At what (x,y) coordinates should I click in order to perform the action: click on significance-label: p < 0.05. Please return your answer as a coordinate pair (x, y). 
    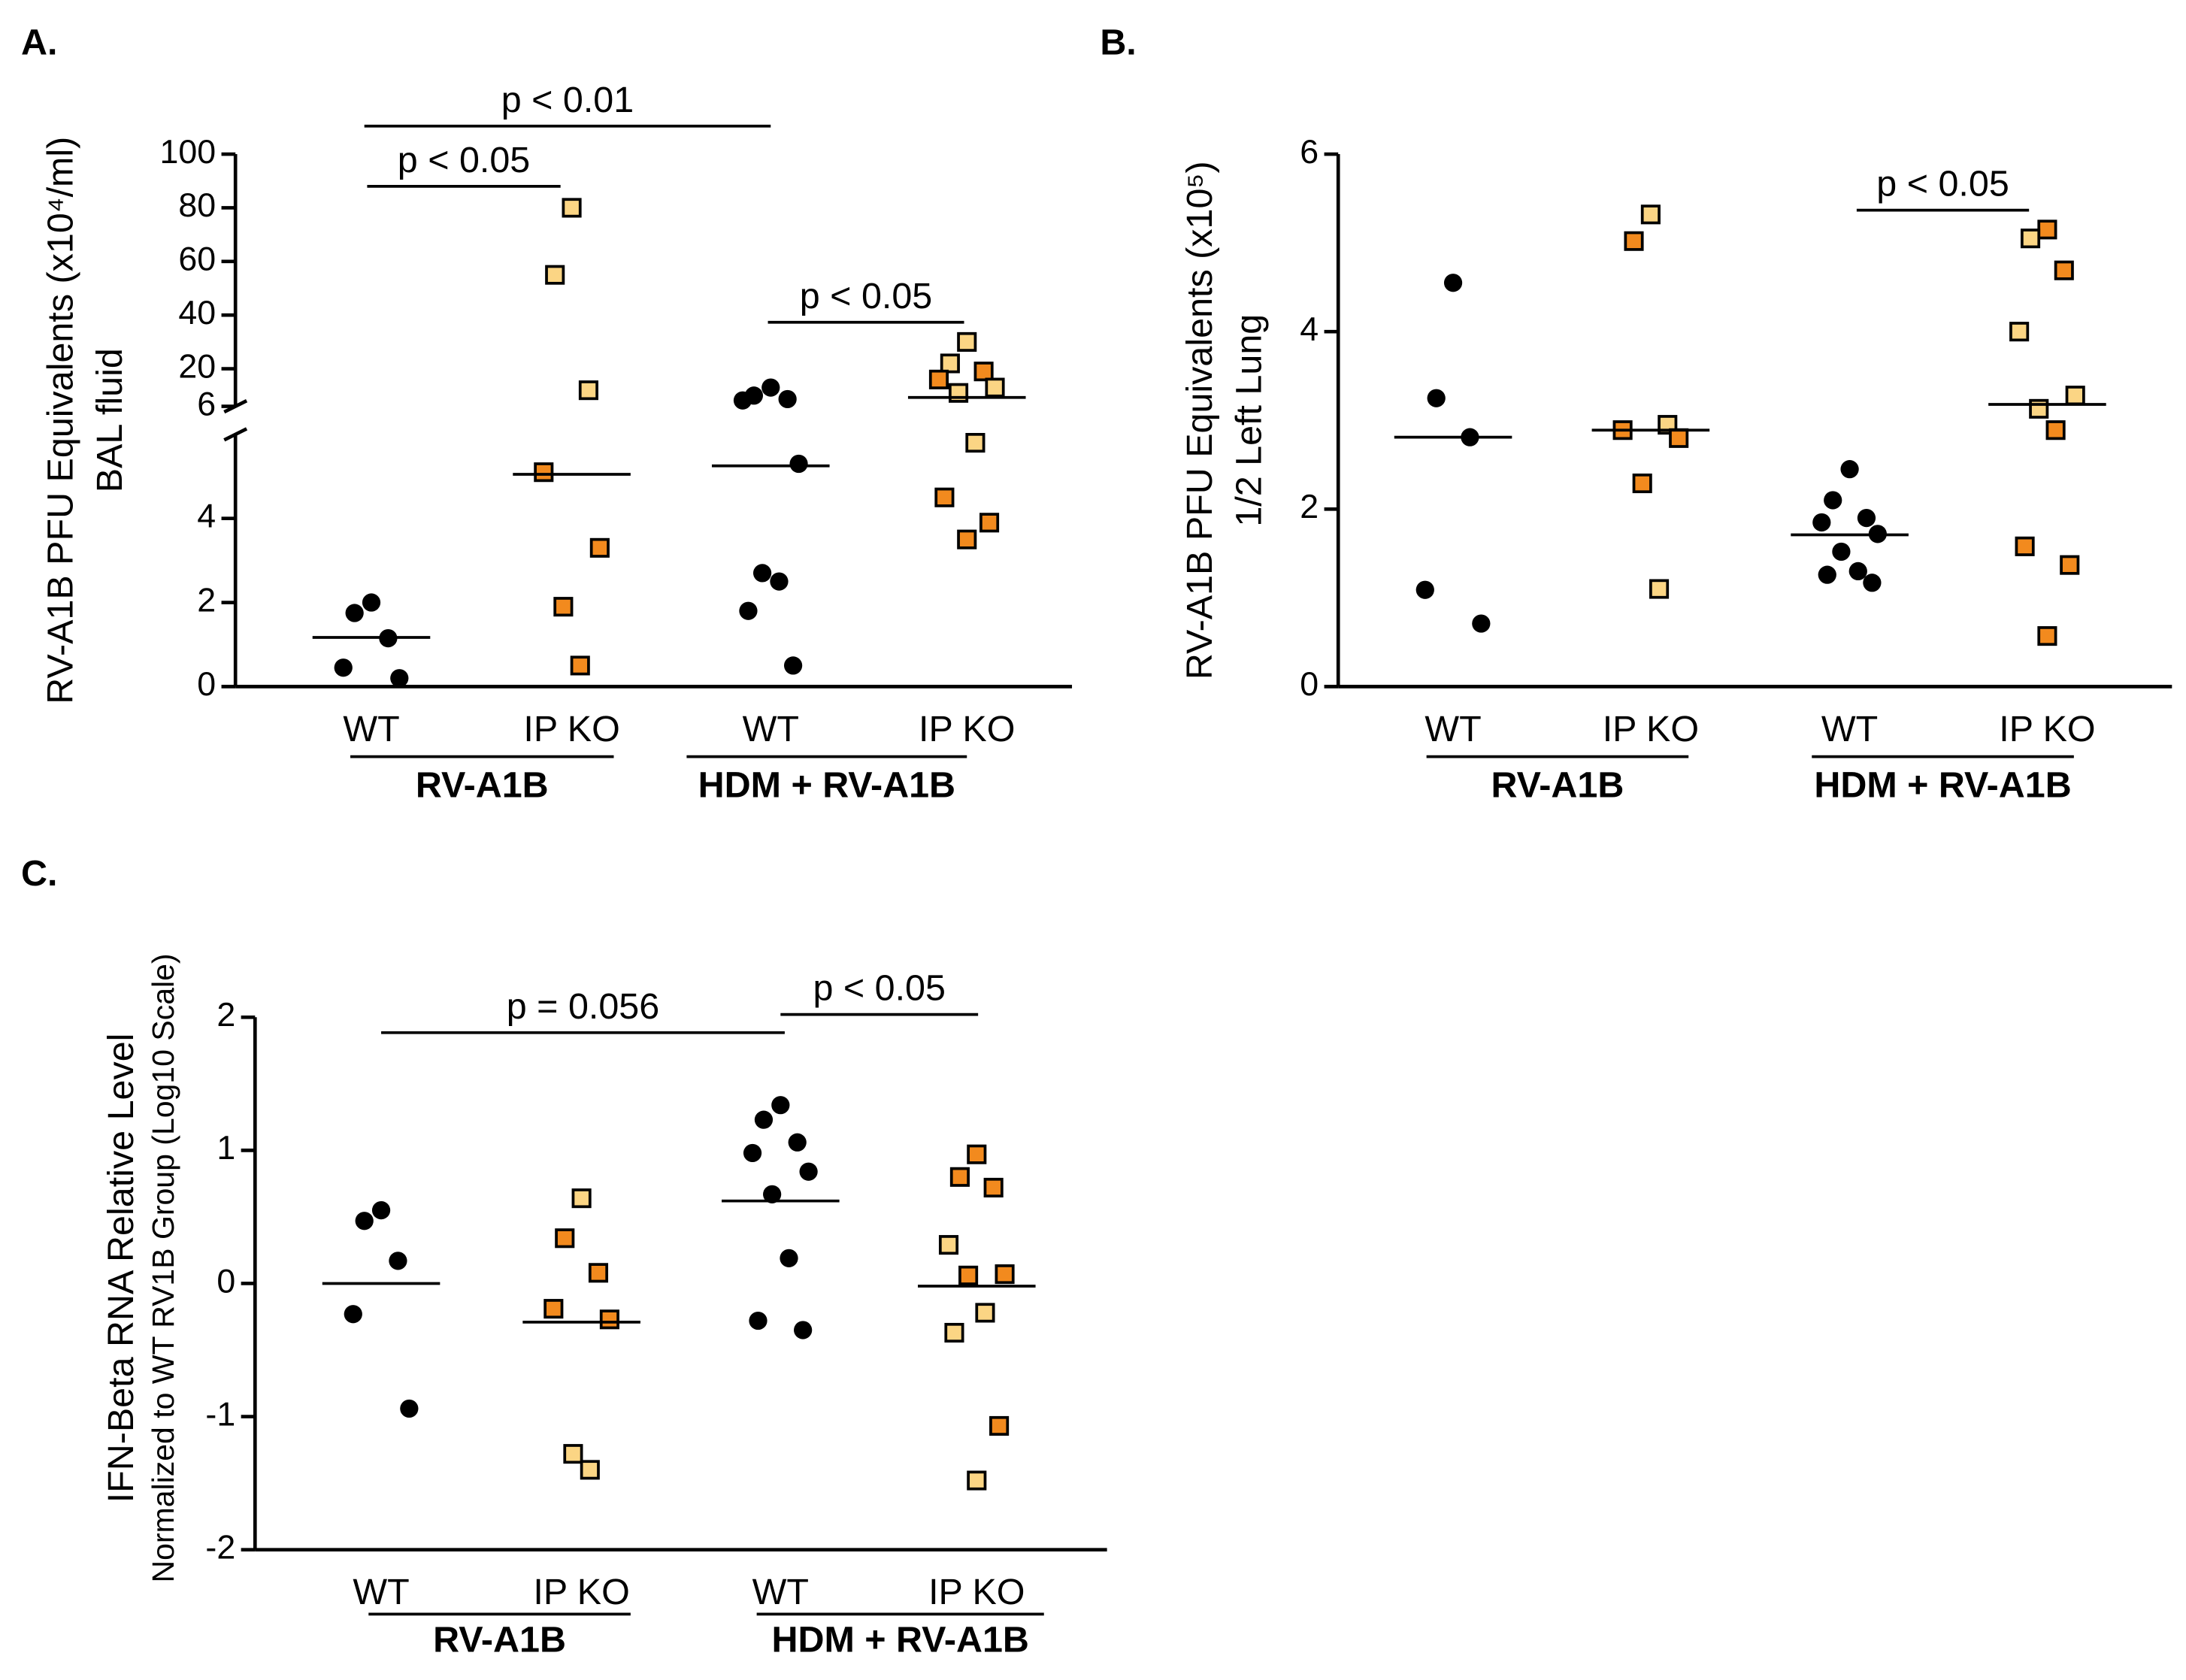
    Looking at the image, I should click on (879, 988).